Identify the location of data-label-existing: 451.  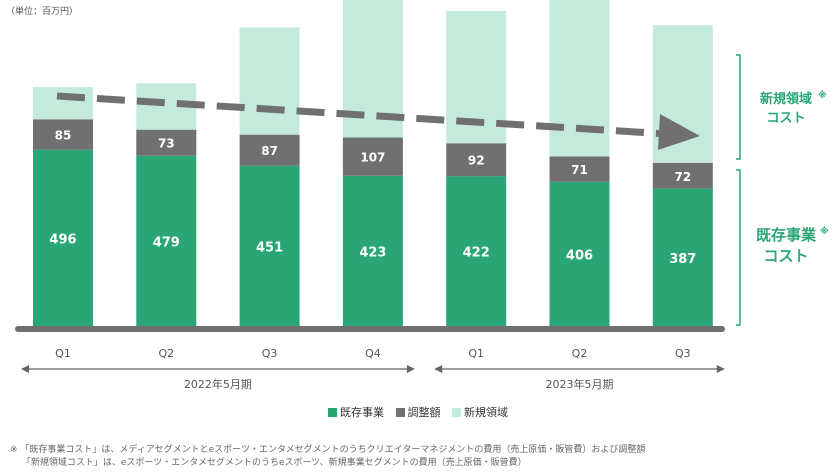
(269, 247).